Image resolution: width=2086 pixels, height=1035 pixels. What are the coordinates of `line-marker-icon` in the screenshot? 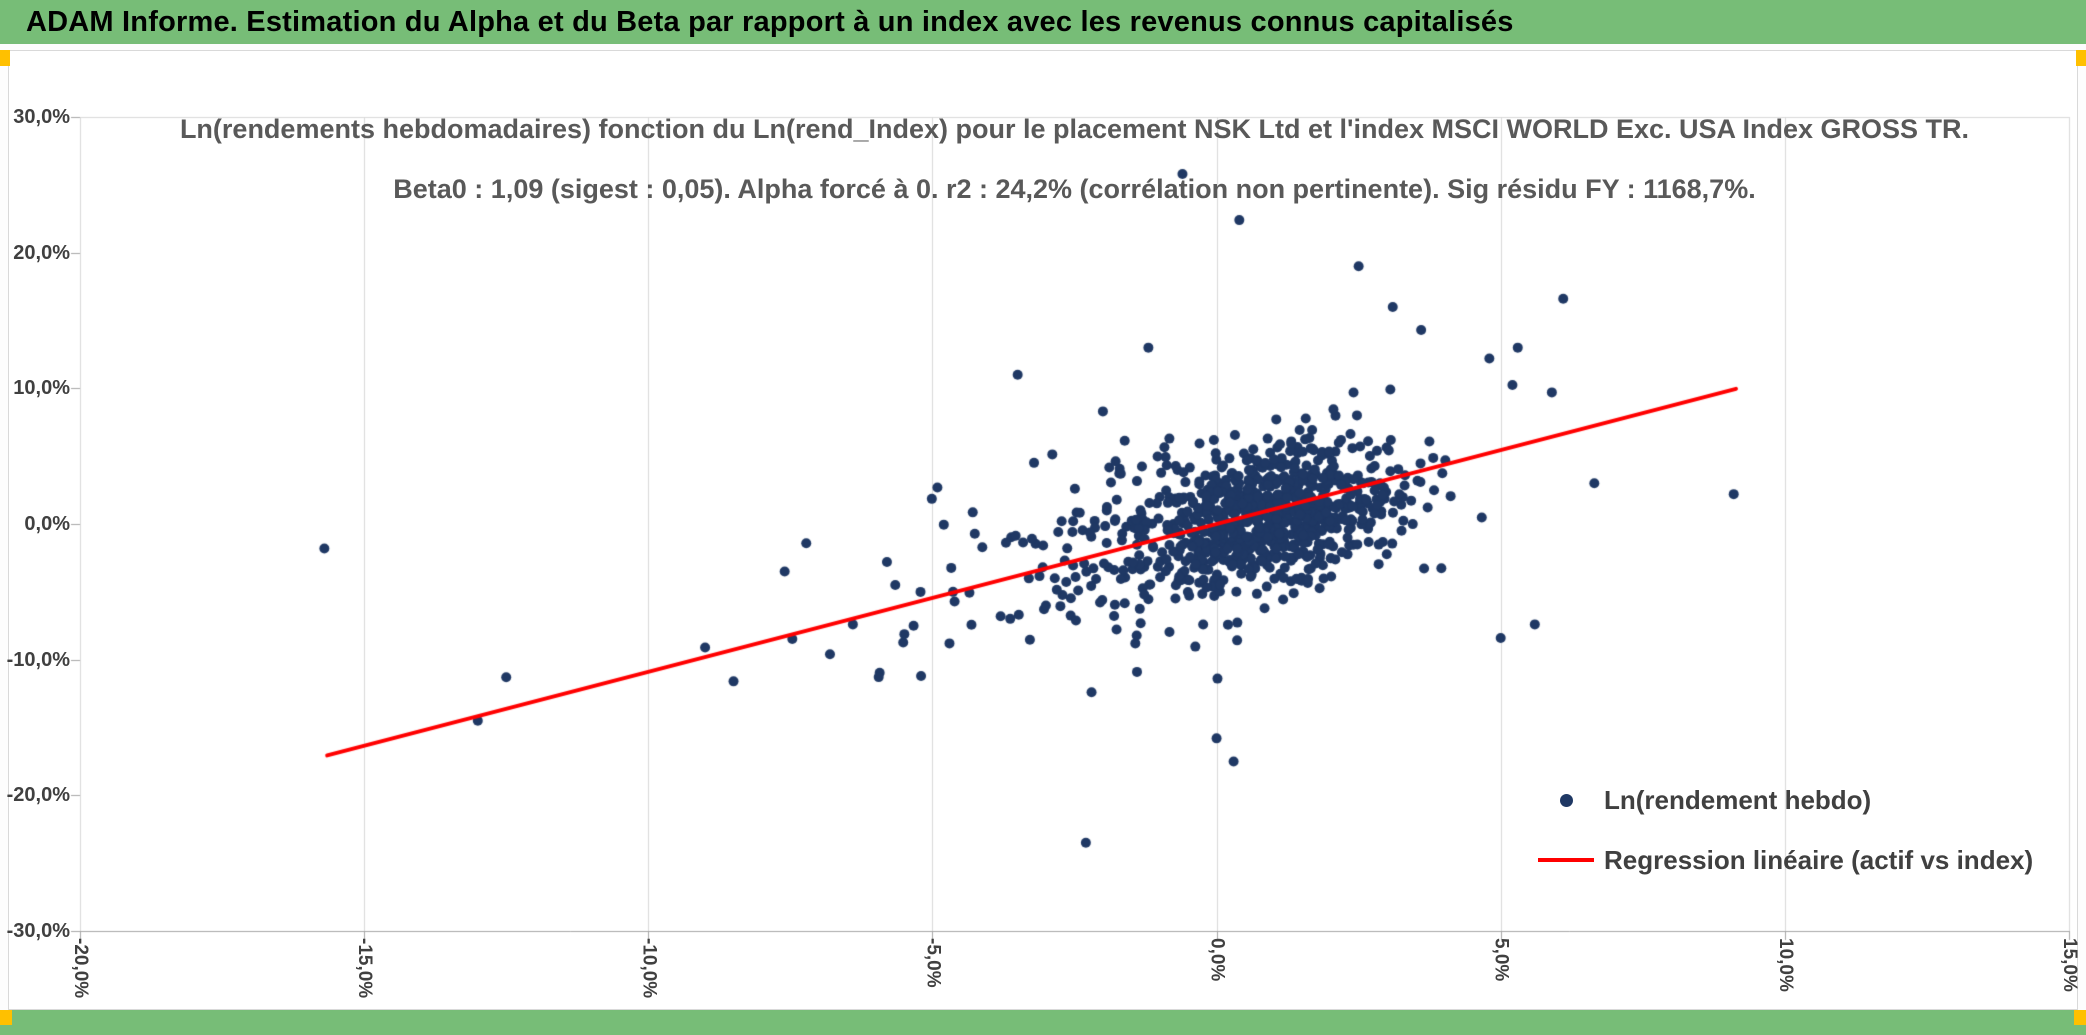 It's located at (1566, 860).